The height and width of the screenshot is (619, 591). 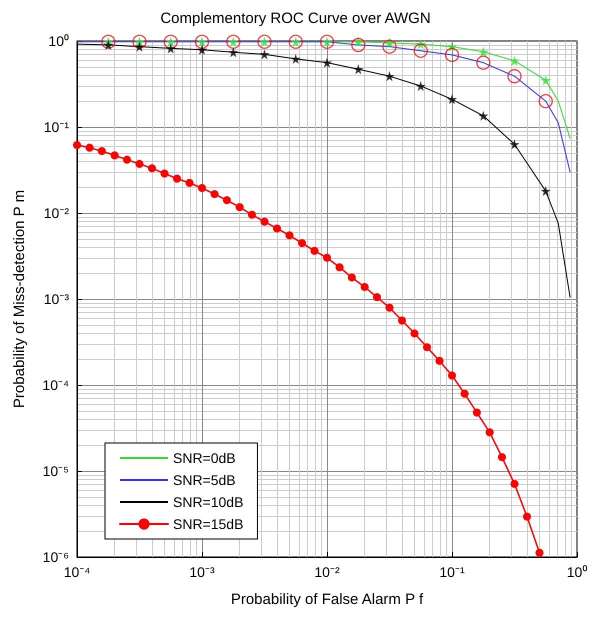 I want to click on y-tick-label: 10⁻², so click(x=57, y=213).